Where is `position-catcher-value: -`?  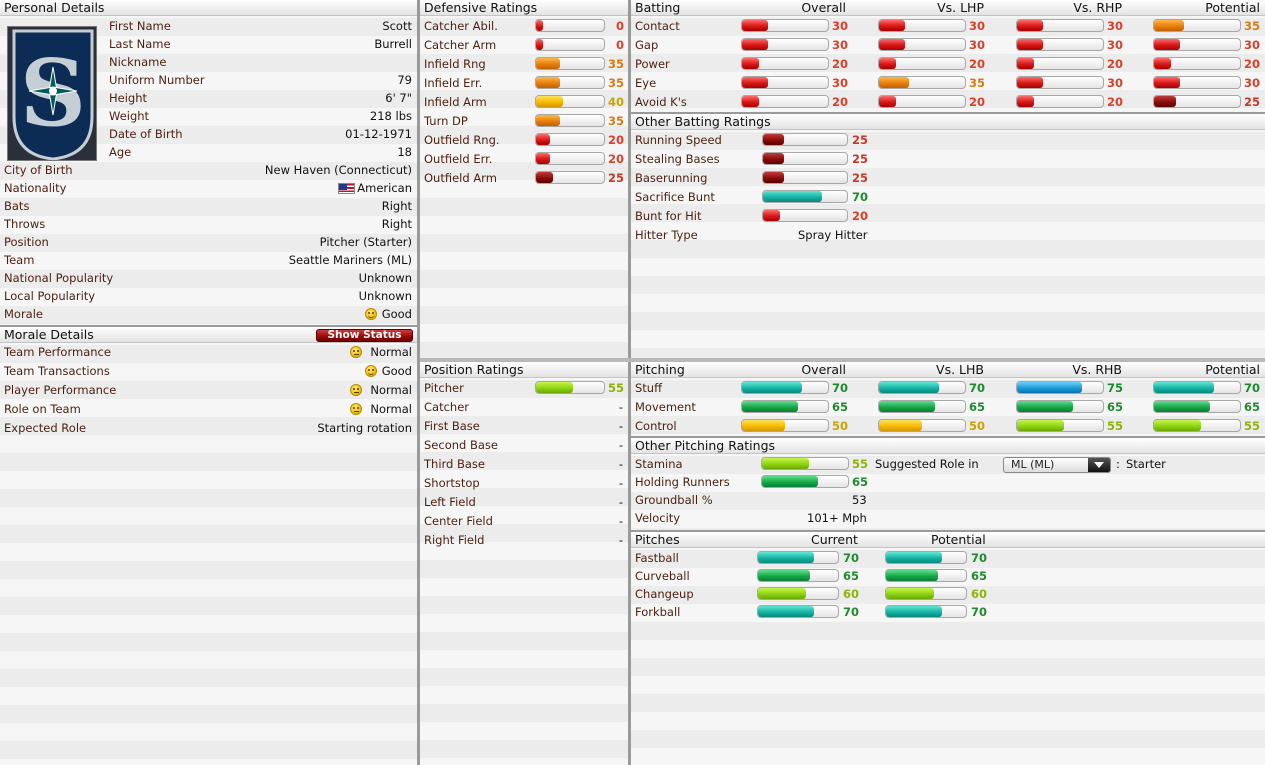
position-catcher-value: - is located at coordinates (620, 407).